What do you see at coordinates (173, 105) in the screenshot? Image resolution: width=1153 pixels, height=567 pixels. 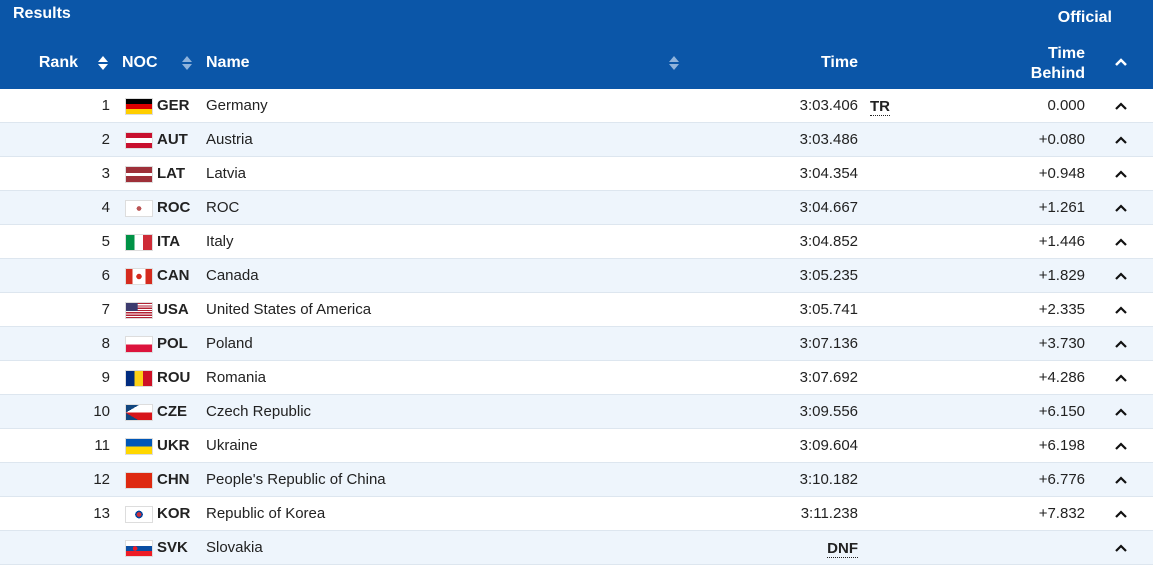 I see `noc: GER` at bounding box center [173, 105].